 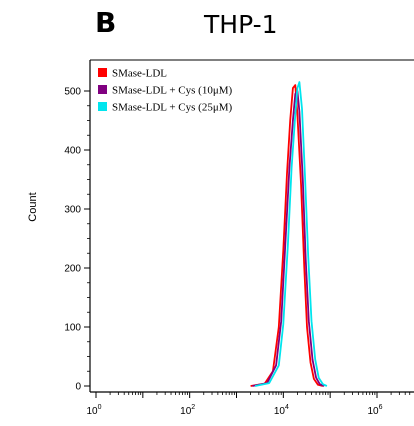 I want to click on x-tick-label: 10², so click(x=187, y=410).